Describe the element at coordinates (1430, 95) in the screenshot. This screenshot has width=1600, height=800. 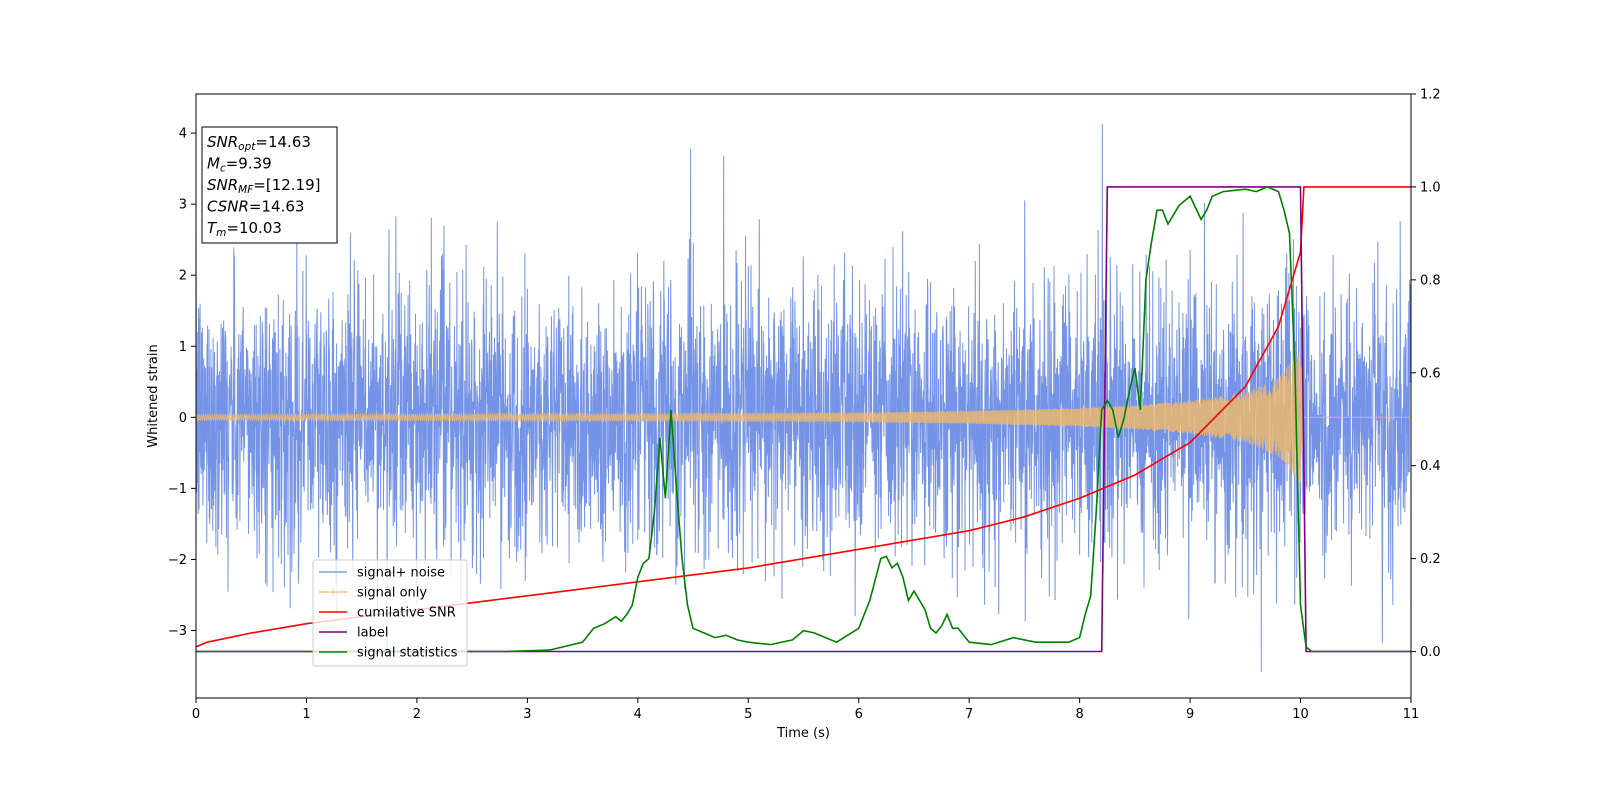
I see `y-right-tick-label: 1.2` at that location.